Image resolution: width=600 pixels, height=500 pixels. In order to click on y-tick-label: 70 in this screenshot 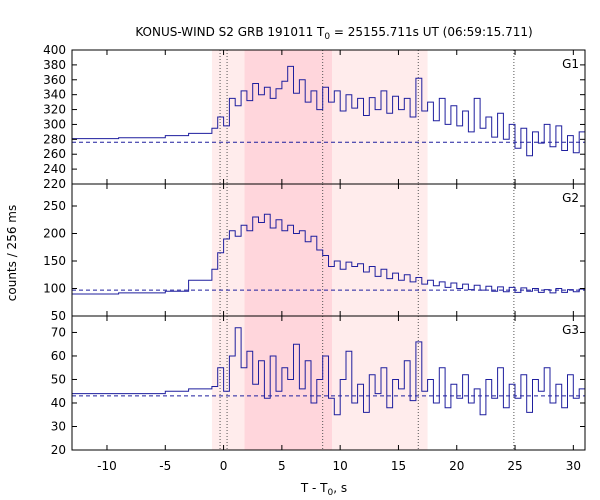, I will do `click(58, 332)`.